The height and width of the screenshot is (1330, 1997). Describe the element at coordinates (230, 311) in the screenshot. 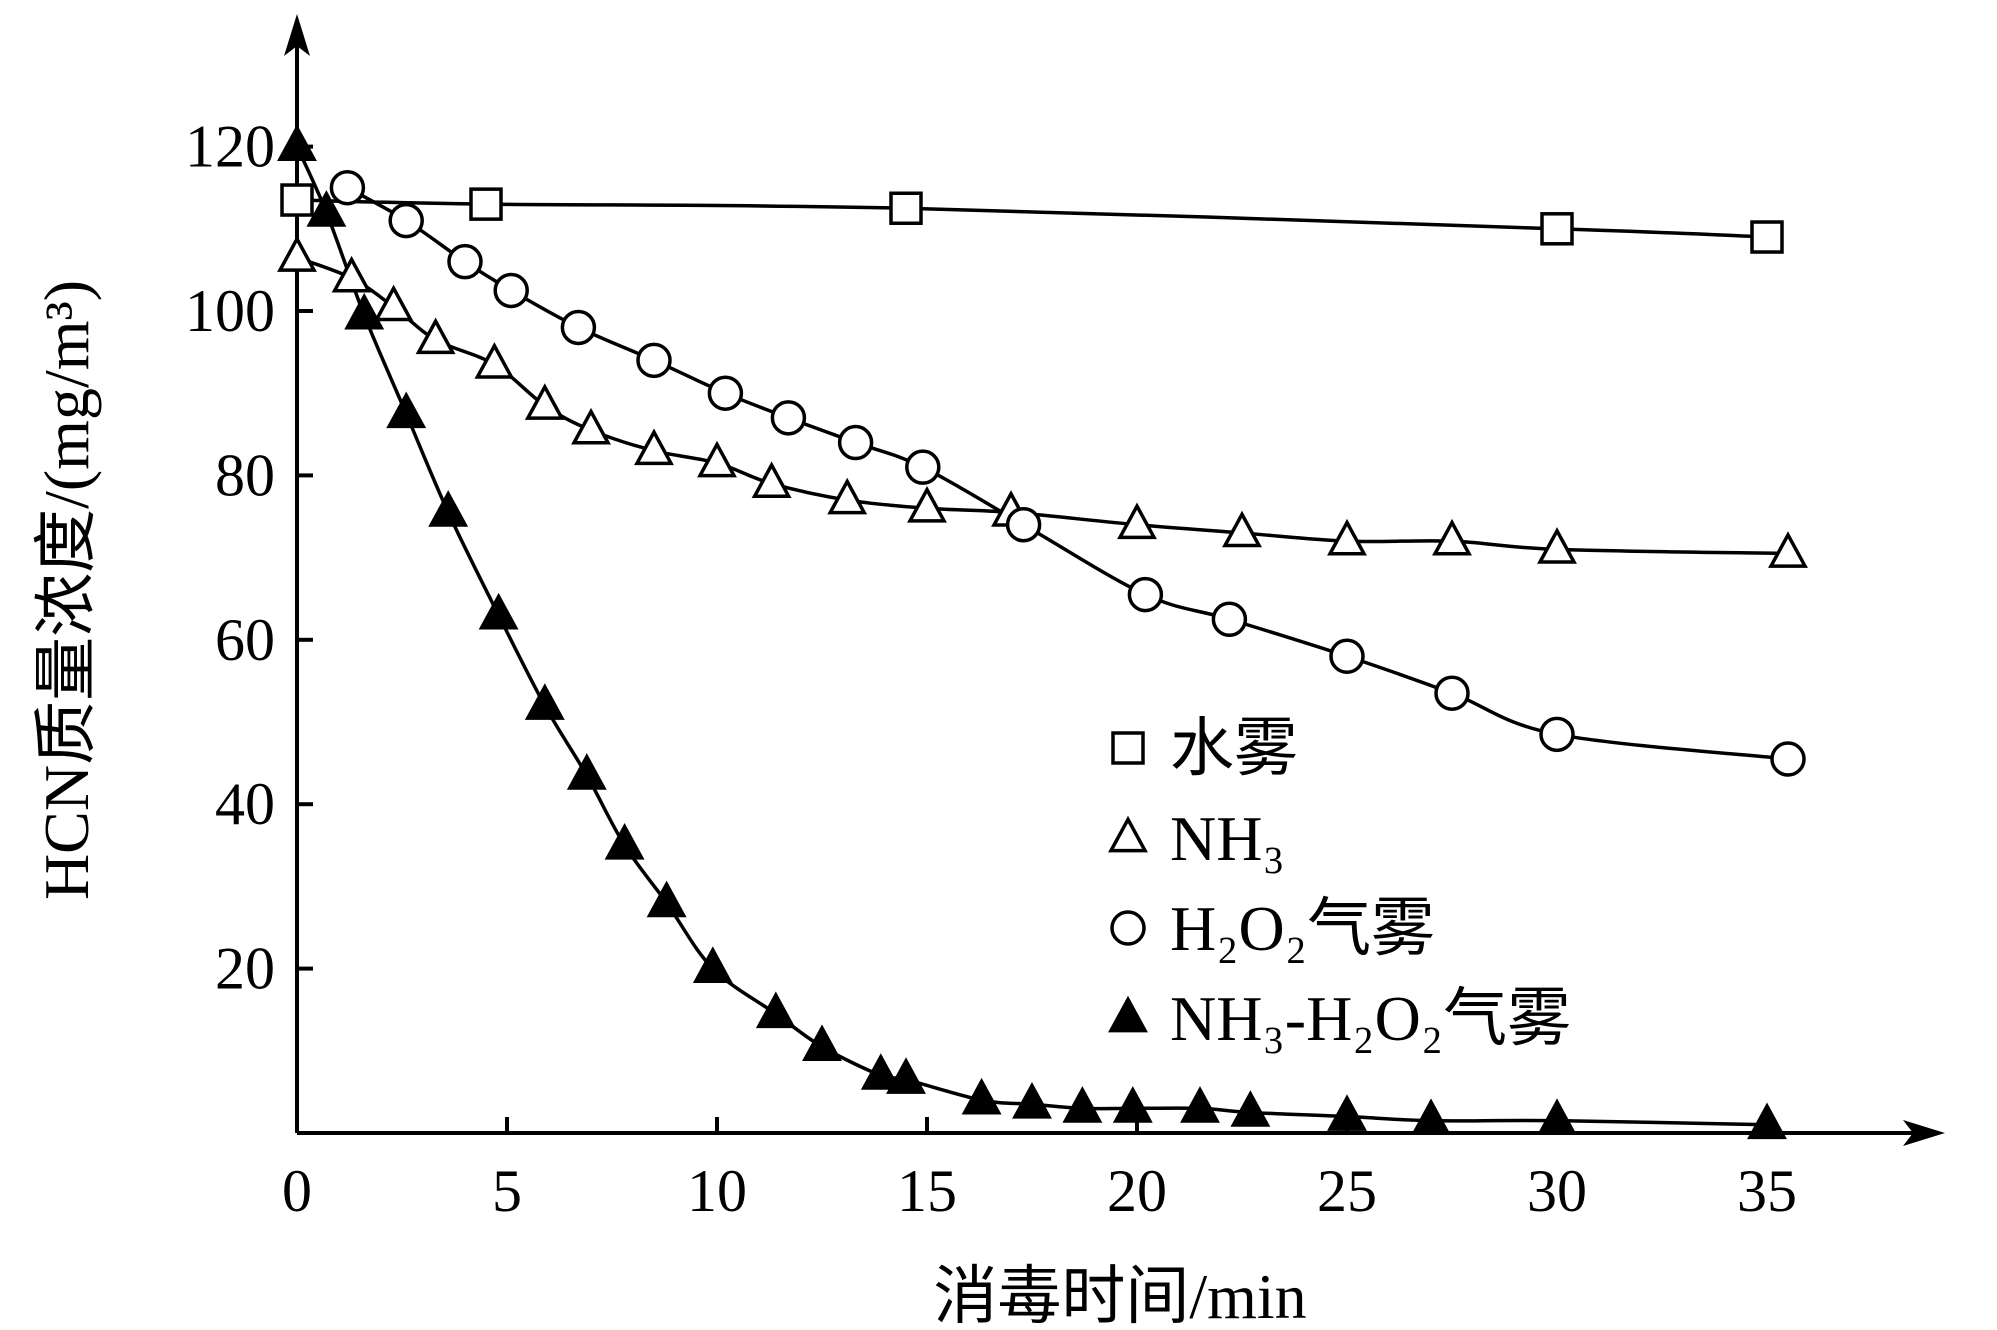

I see `y-tick-label: 100` at that location.